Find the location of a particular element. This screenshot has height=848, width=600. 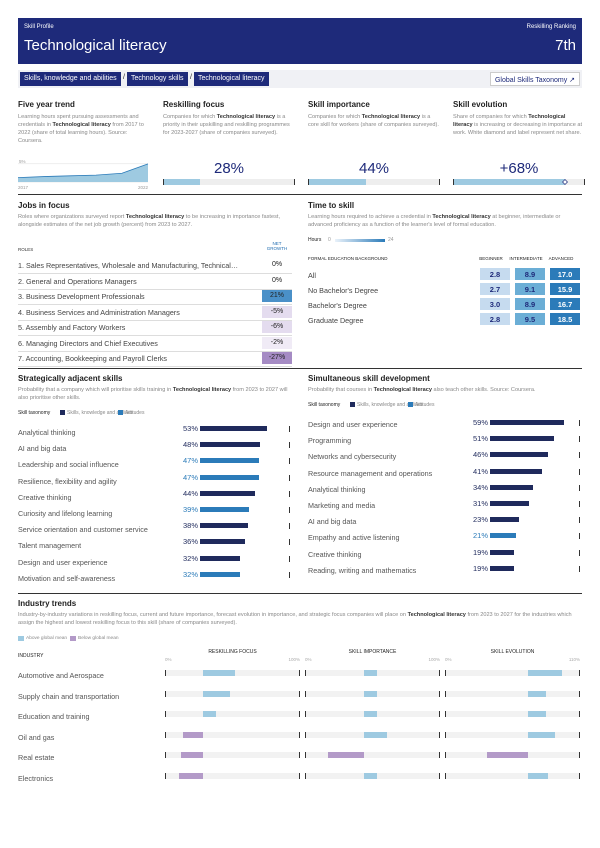

hours-cell: 15.9 is located at coordinates (565, 289).